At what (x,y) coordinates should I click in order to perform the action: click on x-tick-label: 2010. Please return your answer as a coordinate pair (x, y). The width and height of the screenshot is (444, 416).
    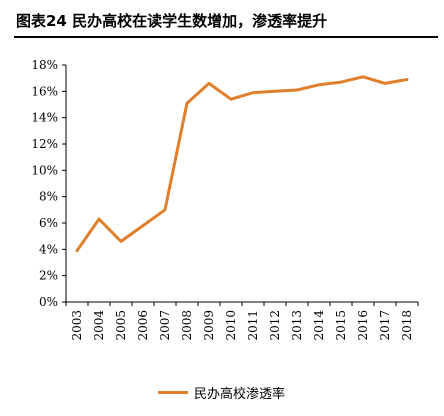
    Looking at the image, I should click on (231, 325).